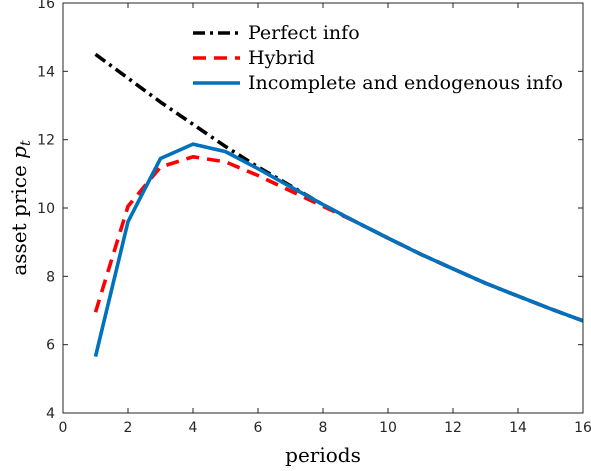 The width and height of the screenshot is (591, 471). I want to click on y-axis-label-text: asset price, so click(19, 217).